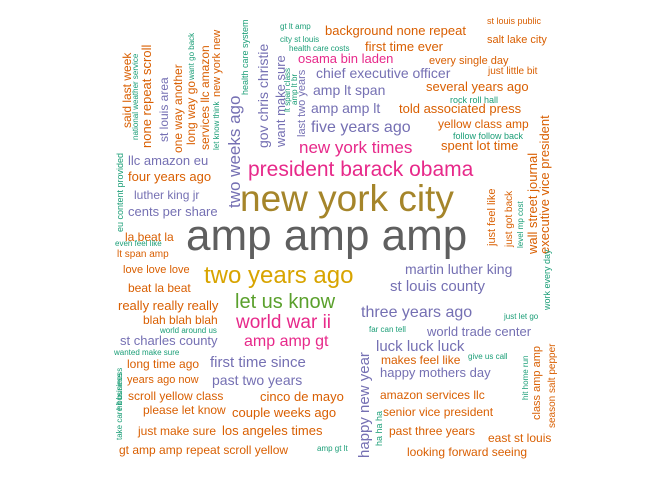 The width and height of the screenshot is (672, 480). Describe the element at coordinates (379, 428) in the screenshot. I see `word-ha-ha-ha: ha ha ha` at that location.